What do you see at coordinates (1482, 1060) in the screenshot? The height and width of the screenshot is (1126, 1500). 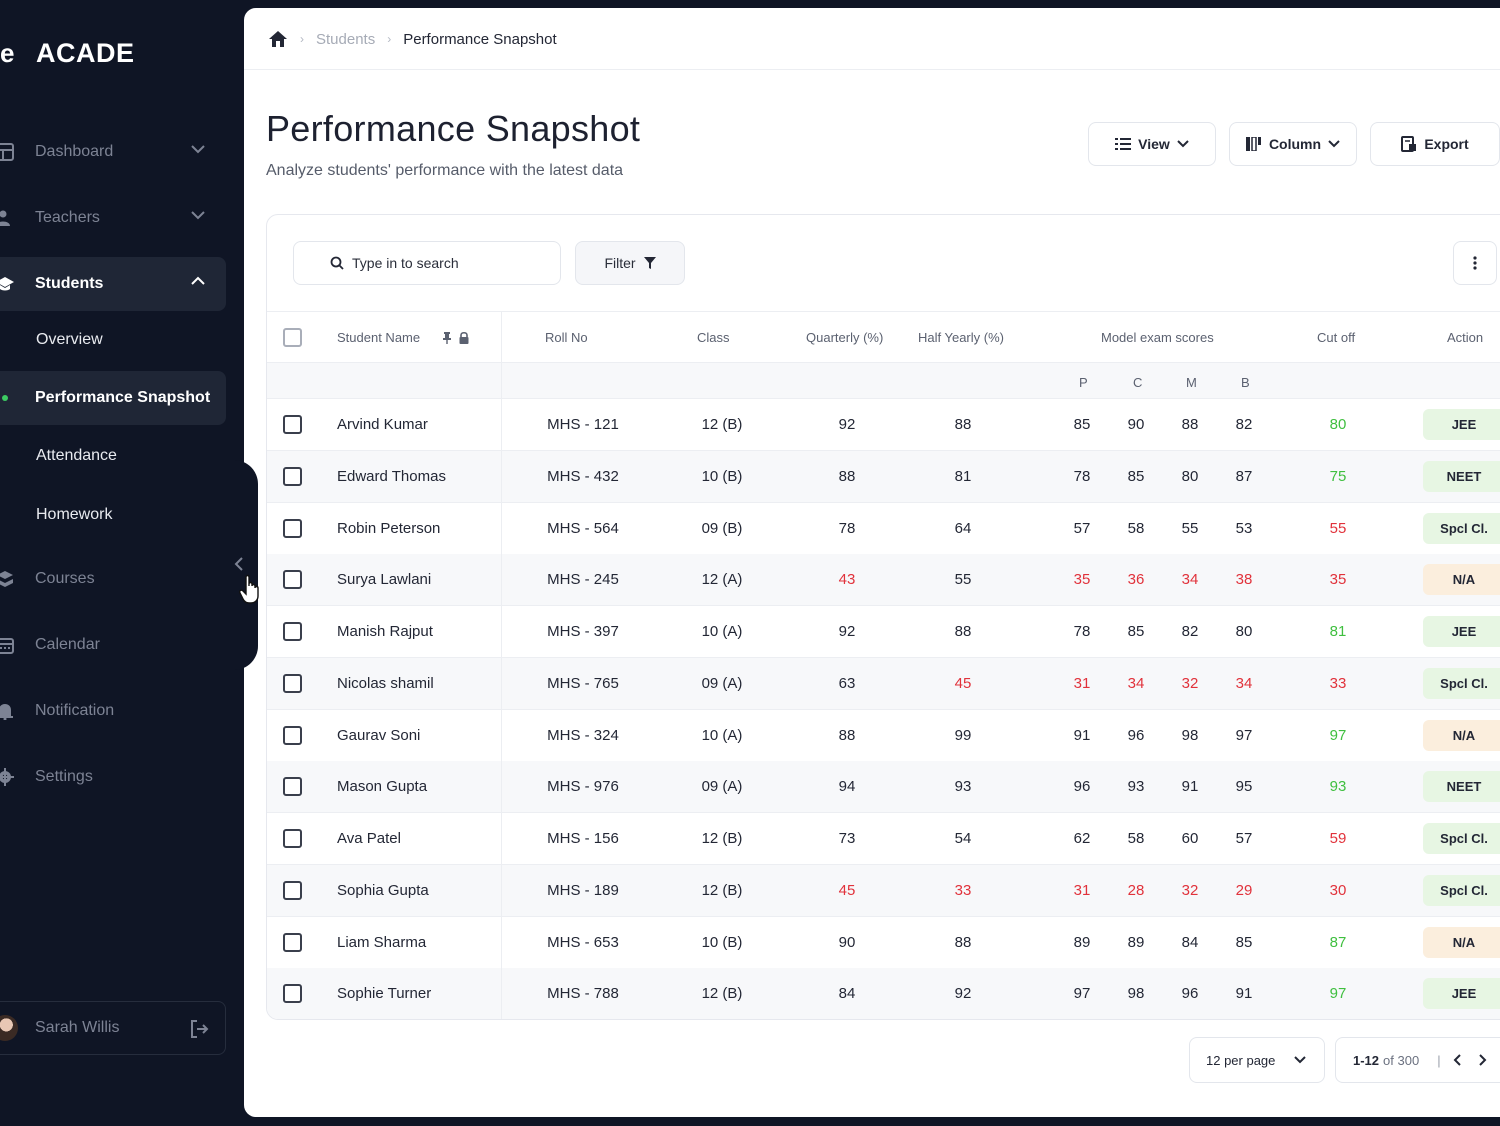 I see `chevron-right-icon` at bounding box center [1482, 1060].